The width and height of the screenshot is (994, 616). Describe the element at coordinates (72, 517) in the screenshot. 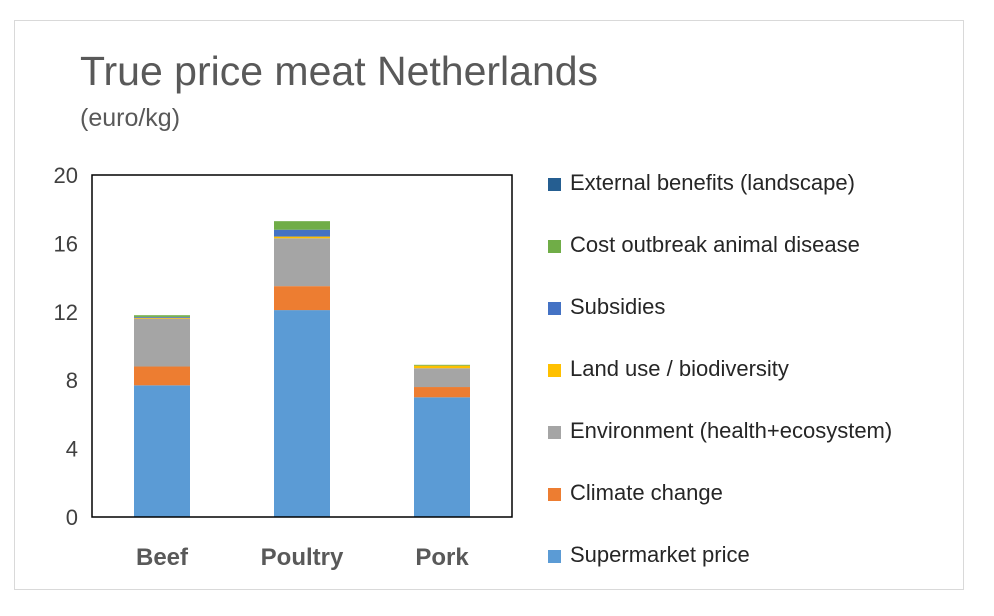

I see `y-tick-label: 0` at that location.